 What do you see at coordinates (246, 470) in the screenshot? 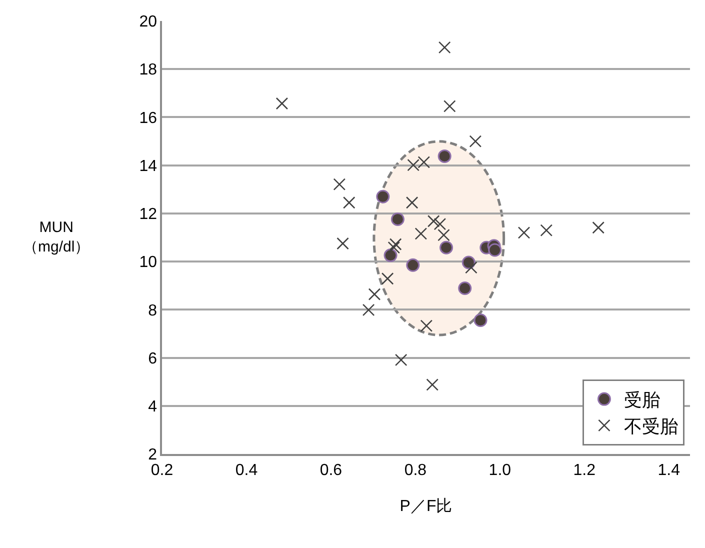
I see `x-tick-label: 0.4` at bounding box center [246, 470].